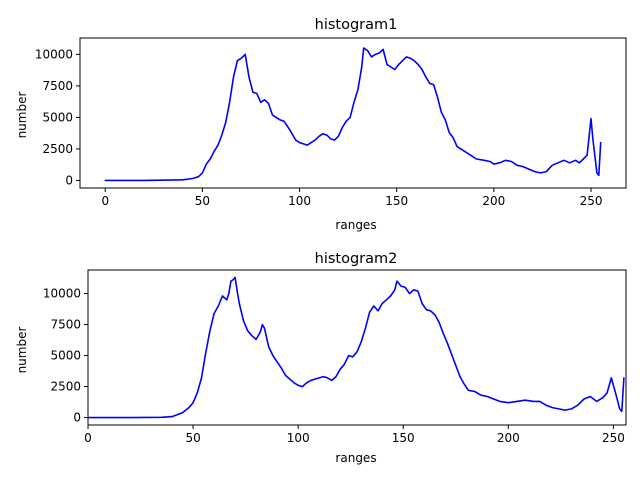 The image size is (640, 480). I want to click on histogram1-x-axis-label: ranges, so click(355, 225).